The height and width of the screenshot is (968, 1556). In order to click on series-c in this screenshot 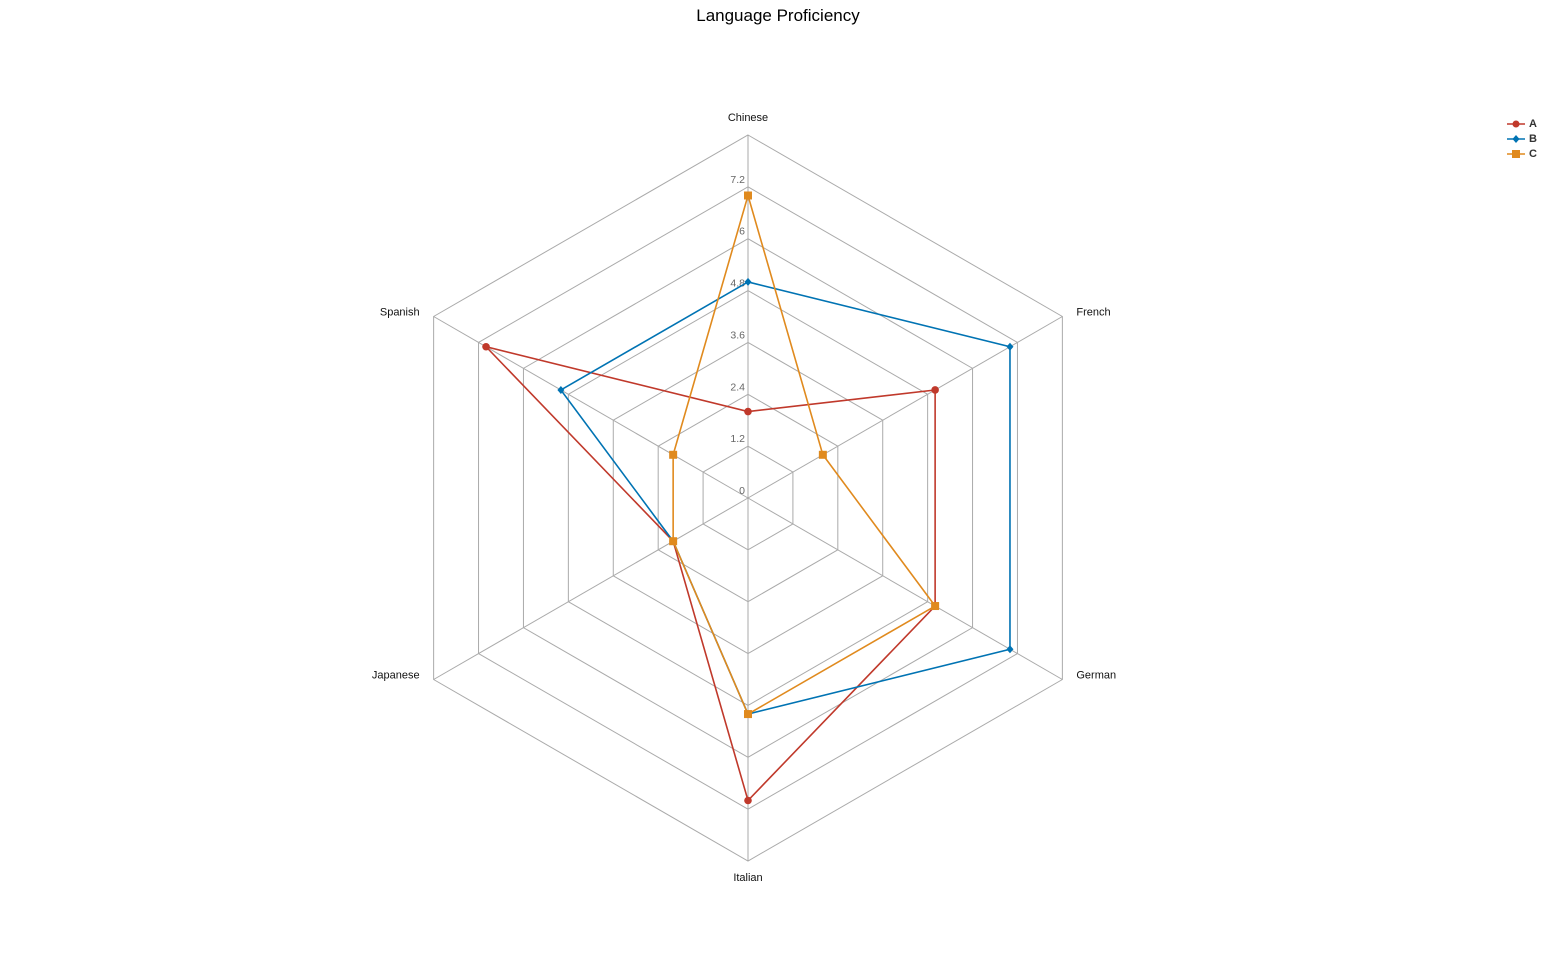, I will do `click(804, 455)`.